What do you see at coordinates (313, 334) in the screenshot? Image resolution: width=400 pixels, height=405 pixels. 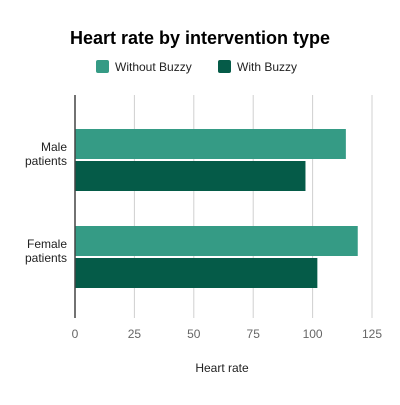 I see `x-tick-label-100: 100` at bounding box center [313, 334].